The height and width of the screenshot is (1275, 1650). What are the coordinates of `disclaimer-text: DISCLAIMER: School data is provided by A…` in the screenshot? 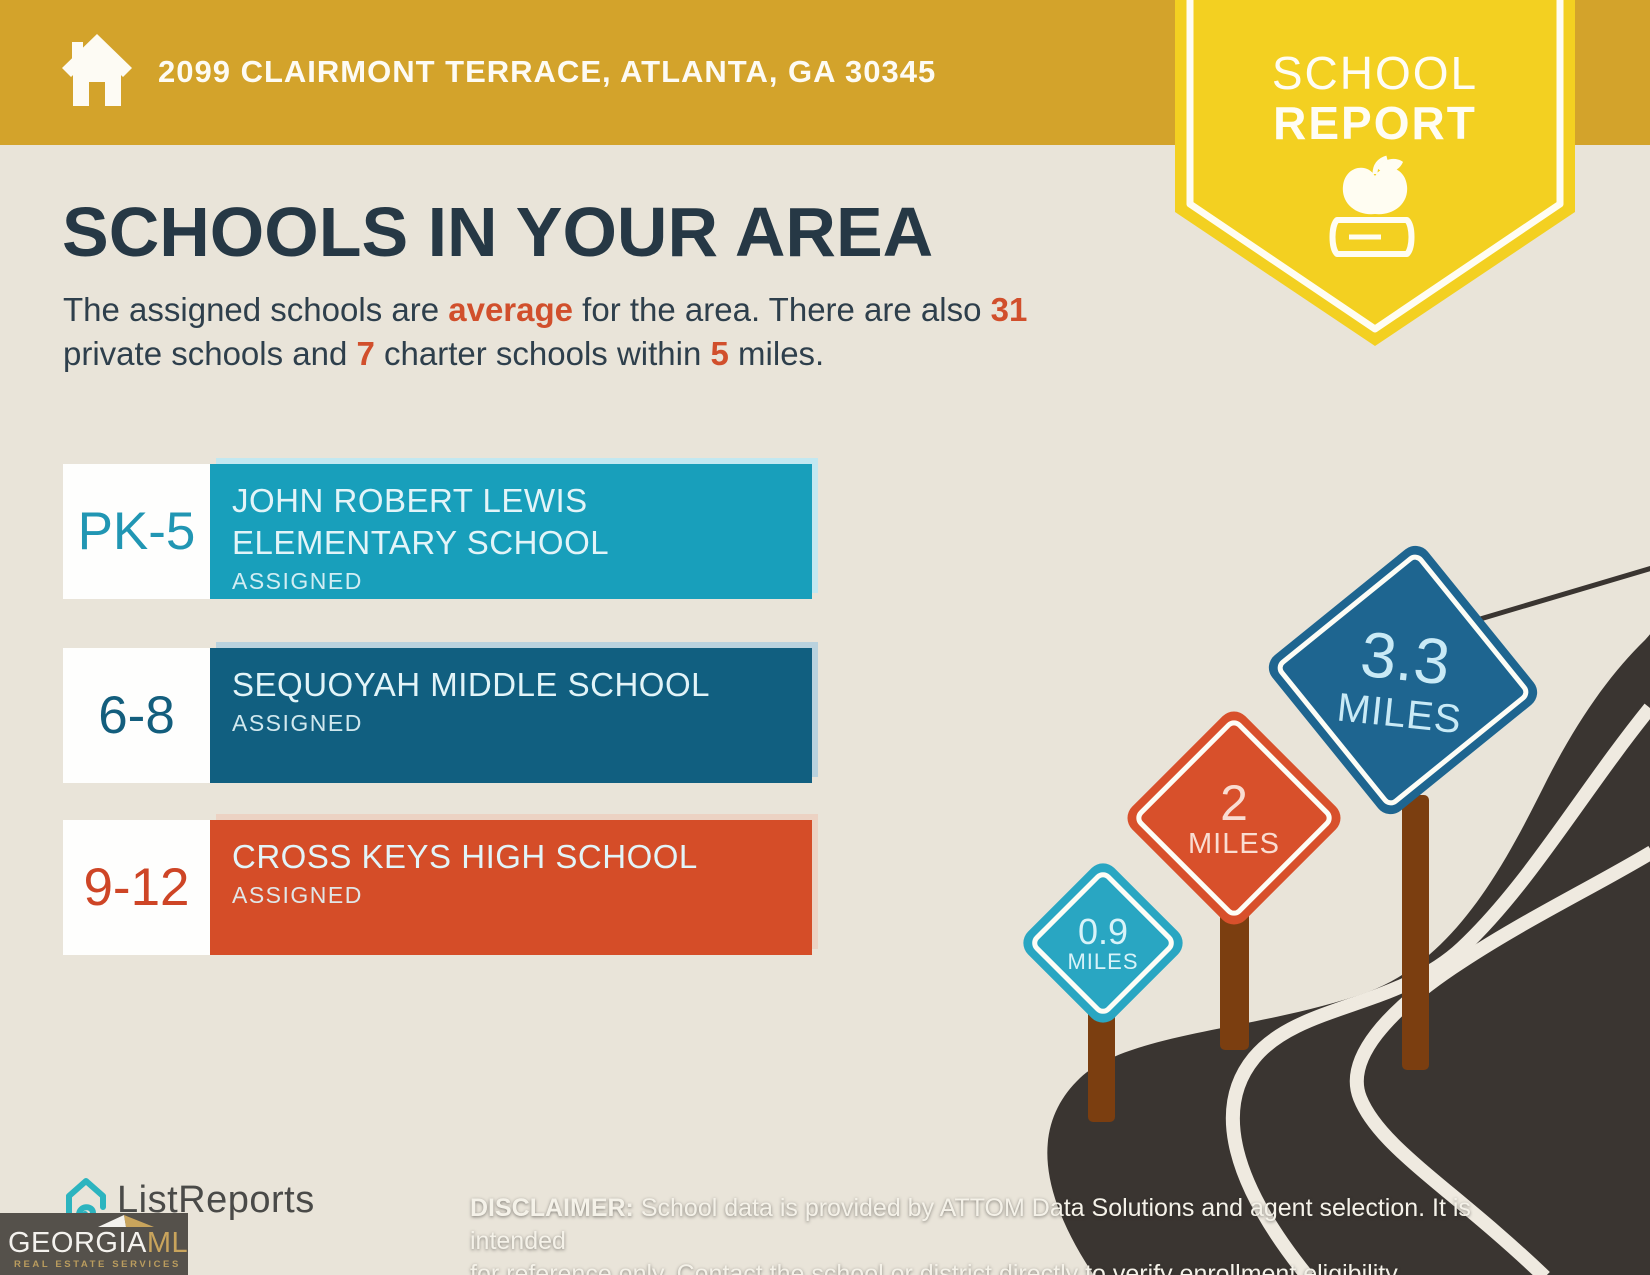 It's located at (975, 1233).